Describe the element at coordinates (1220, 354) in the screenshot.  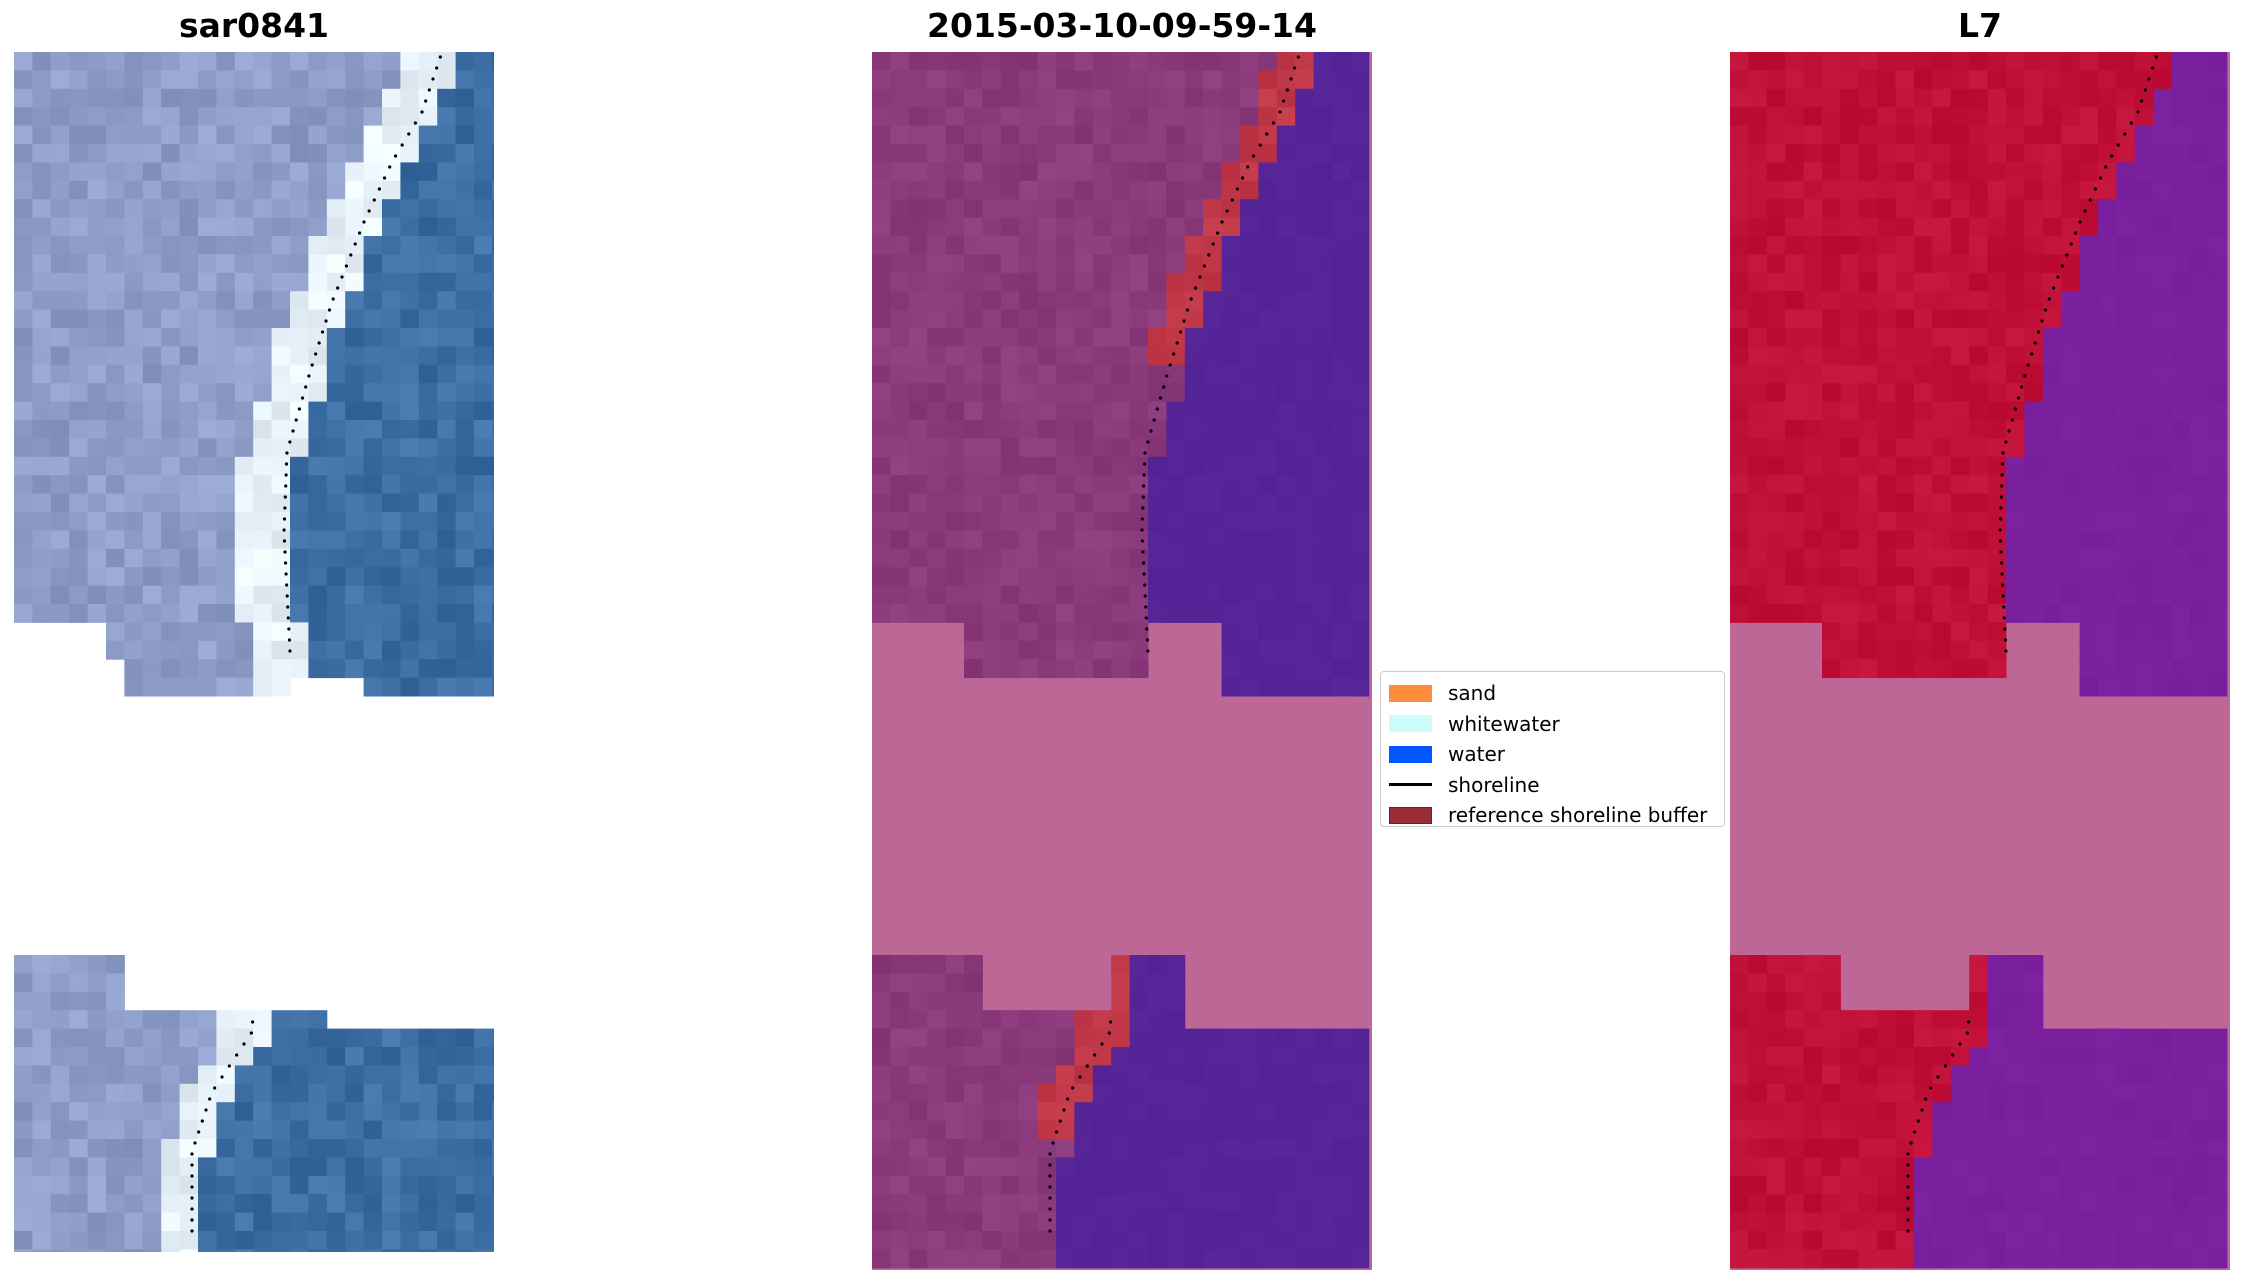
I see `shoreline-dots` at that location.